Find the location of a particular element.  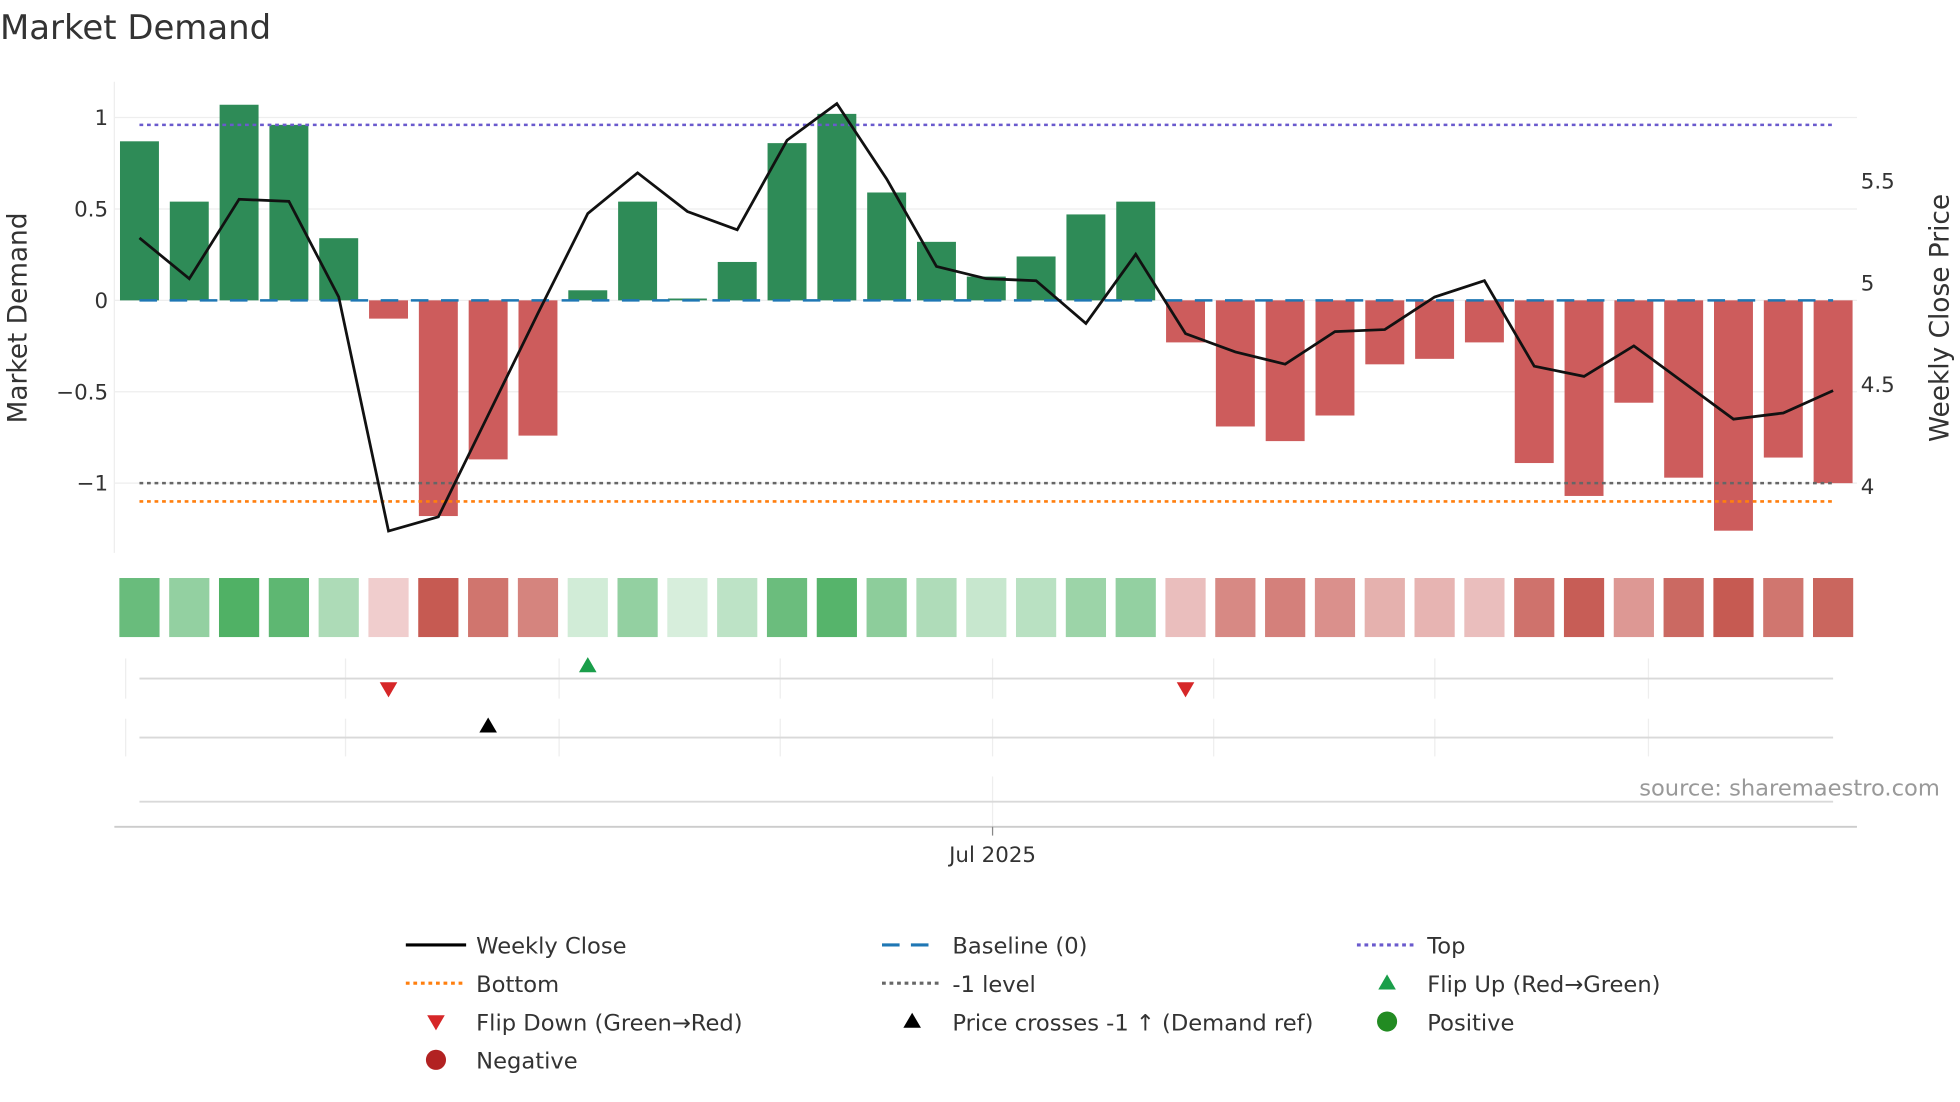

source-label: source: sharemaestro.com is located at coordinates (1789, 788).